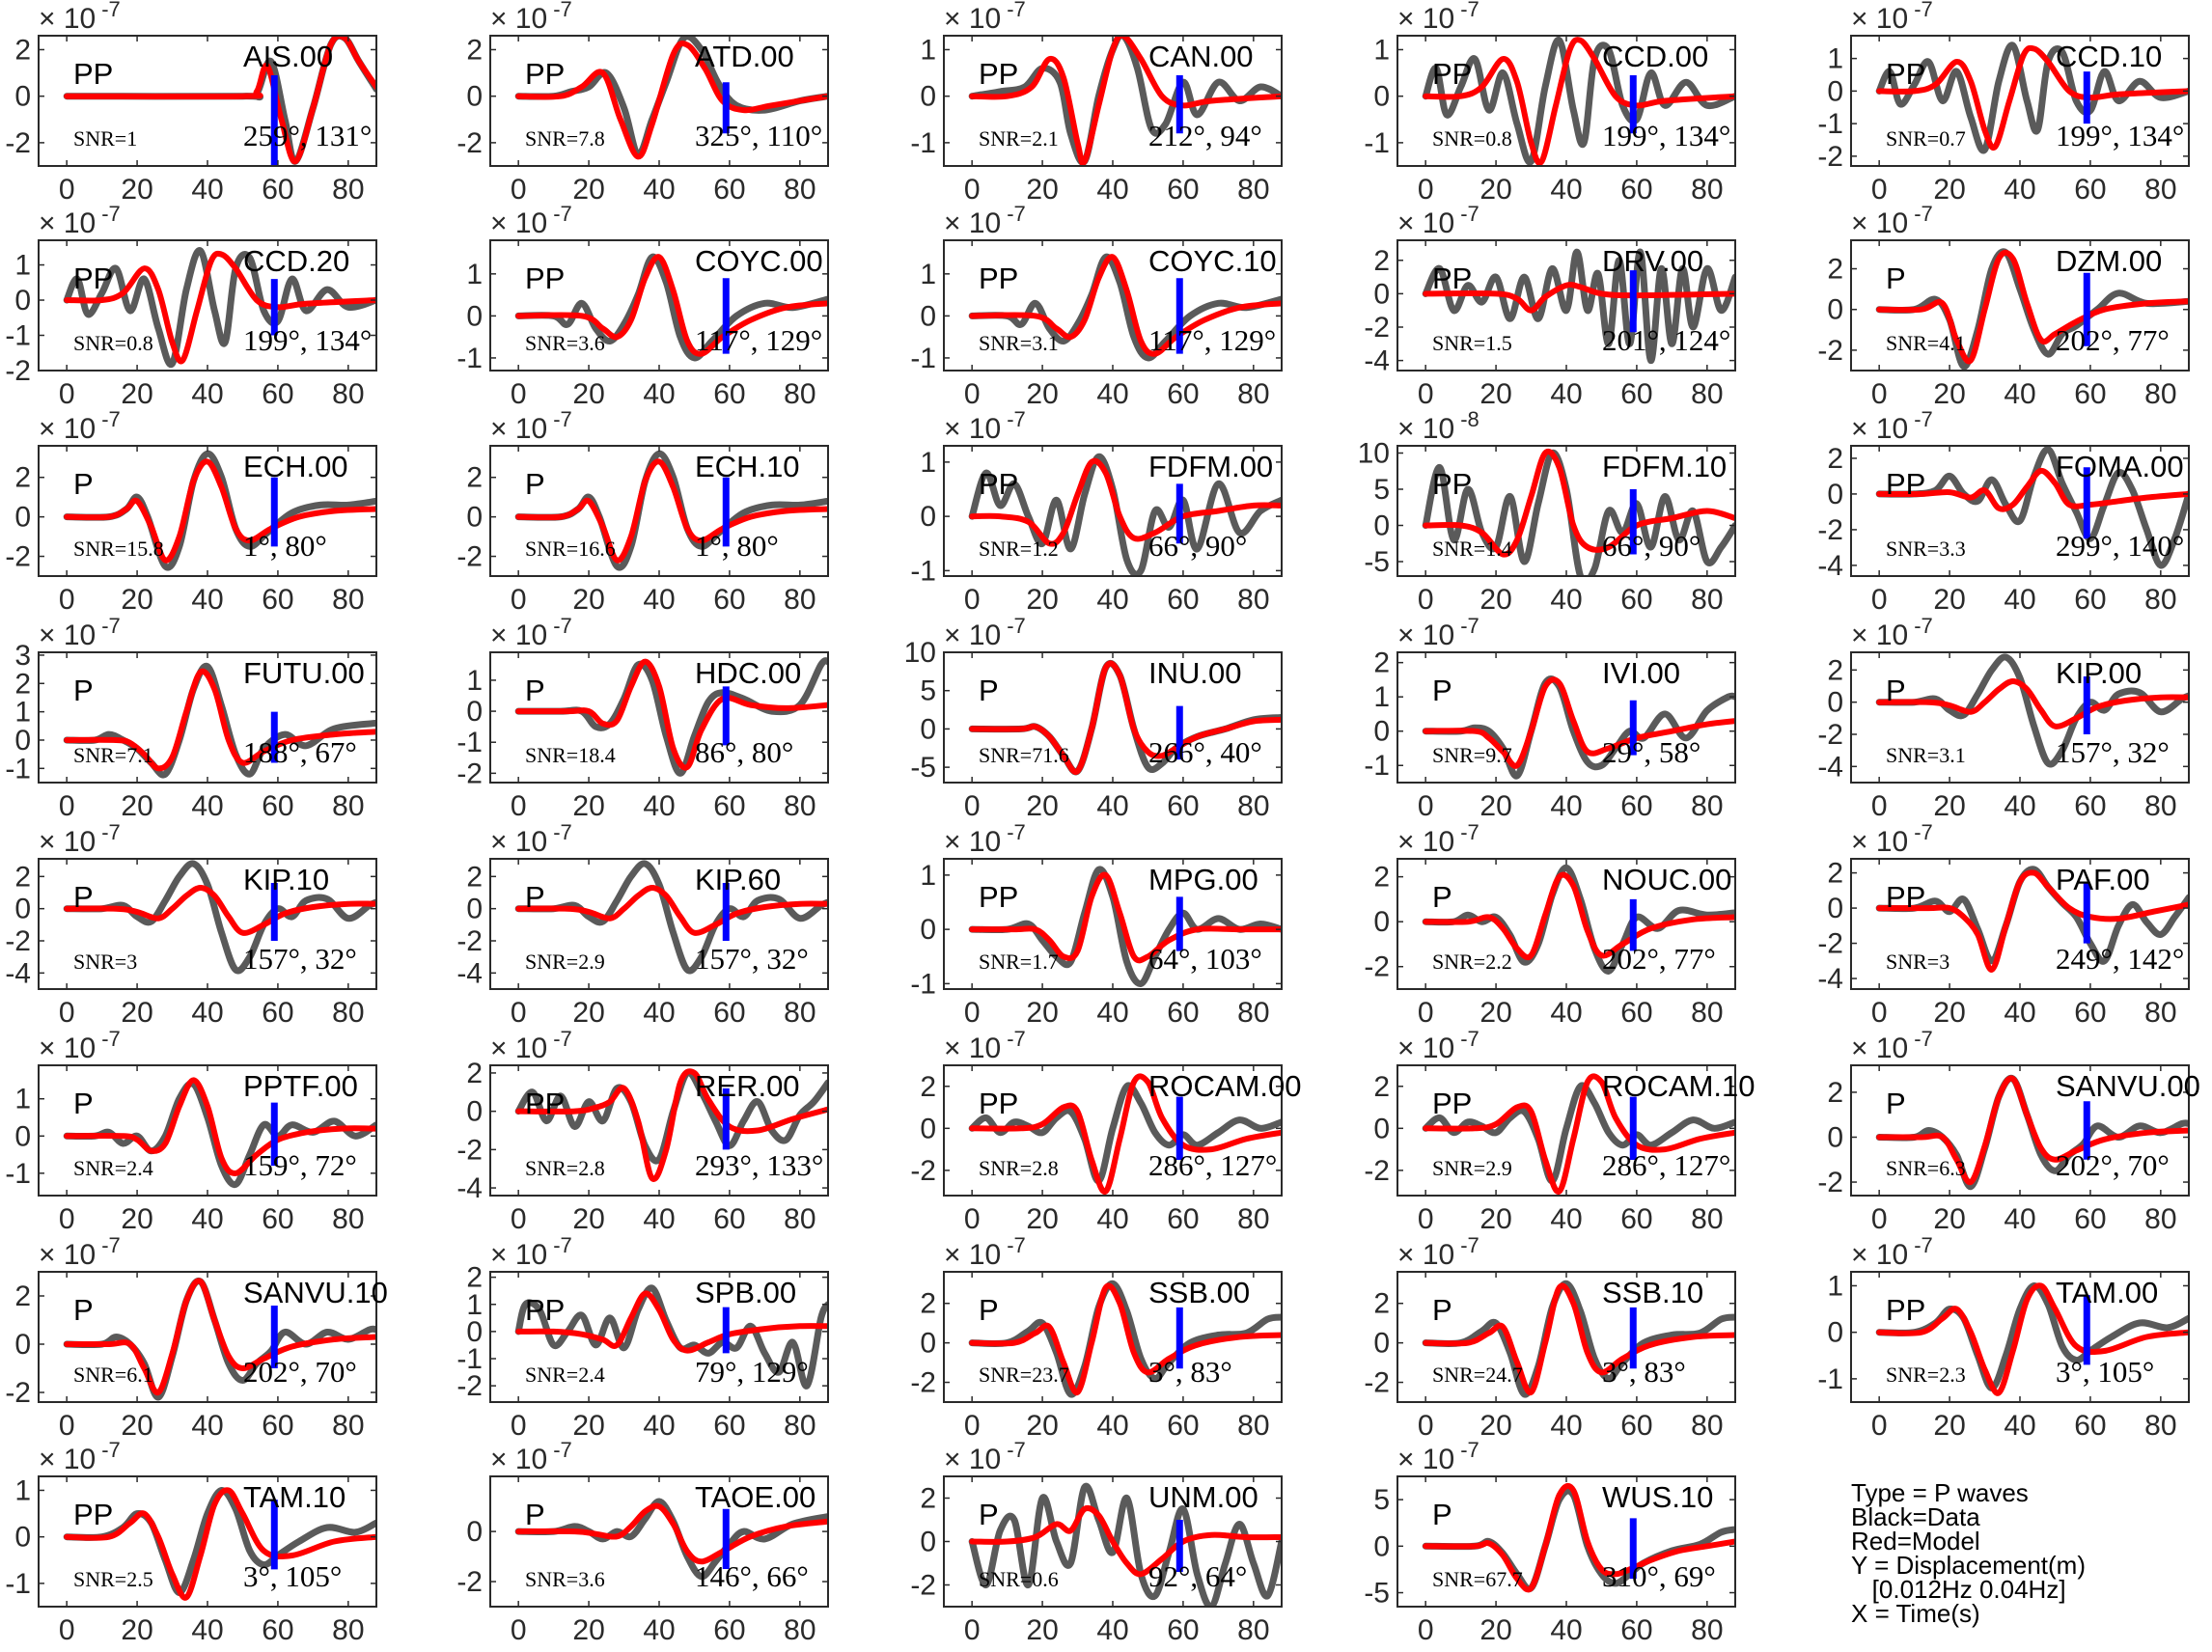 Image resolution: width=2212 pixels, height=1652 pixels. What do you see at coordinates (1381, 922) in the screenshot?
I see `panel-nouc-00-ytick-label: 0` at bounding box center [1381, 922].